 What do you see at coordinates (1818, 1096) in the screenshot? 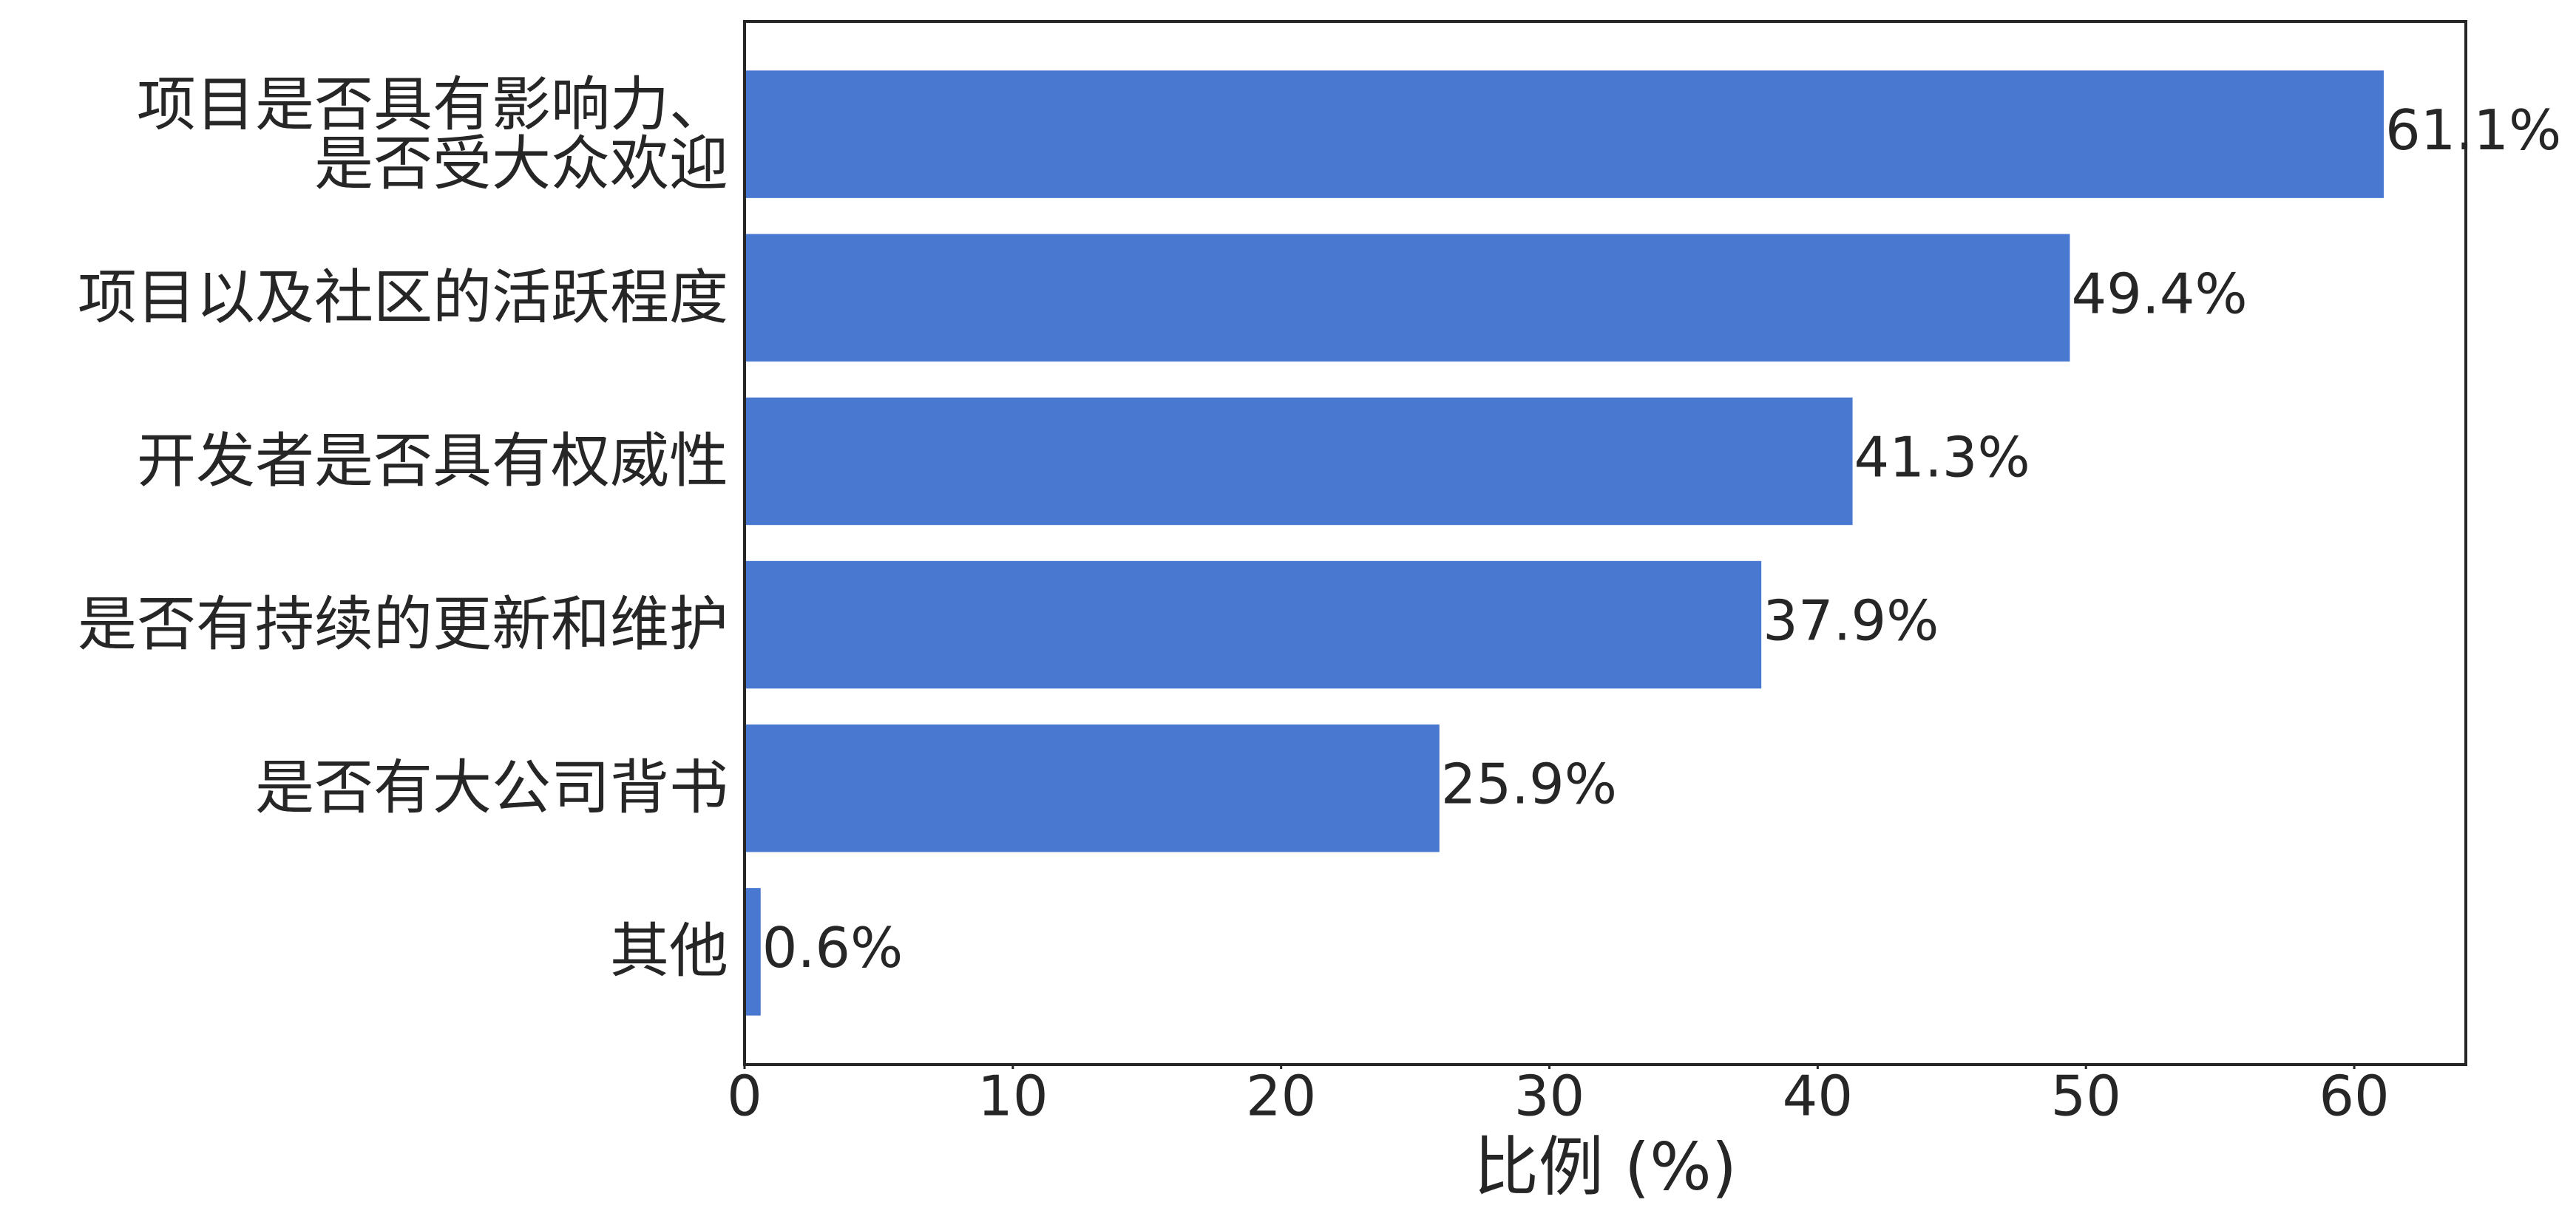
I see `x-tick-label: 40` at bounding box center [1818, 1096].